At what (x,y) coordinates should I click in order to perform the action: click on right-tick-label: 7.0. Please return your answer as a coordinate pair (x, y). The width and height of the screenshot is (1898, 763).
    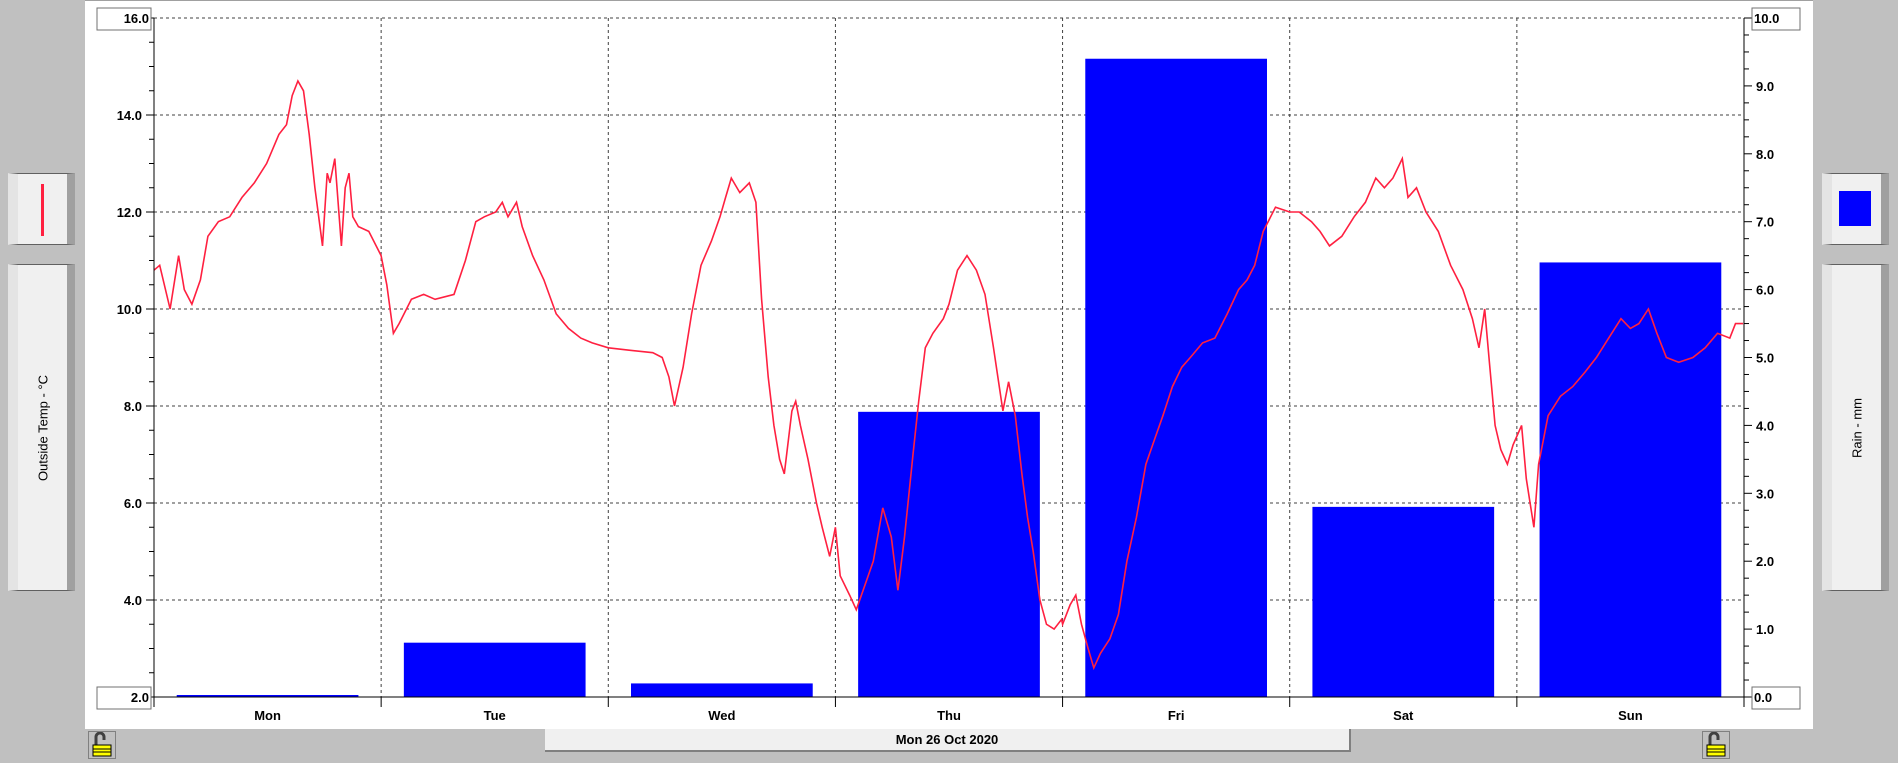
    Looking at the image, I should click on (1765, 222).